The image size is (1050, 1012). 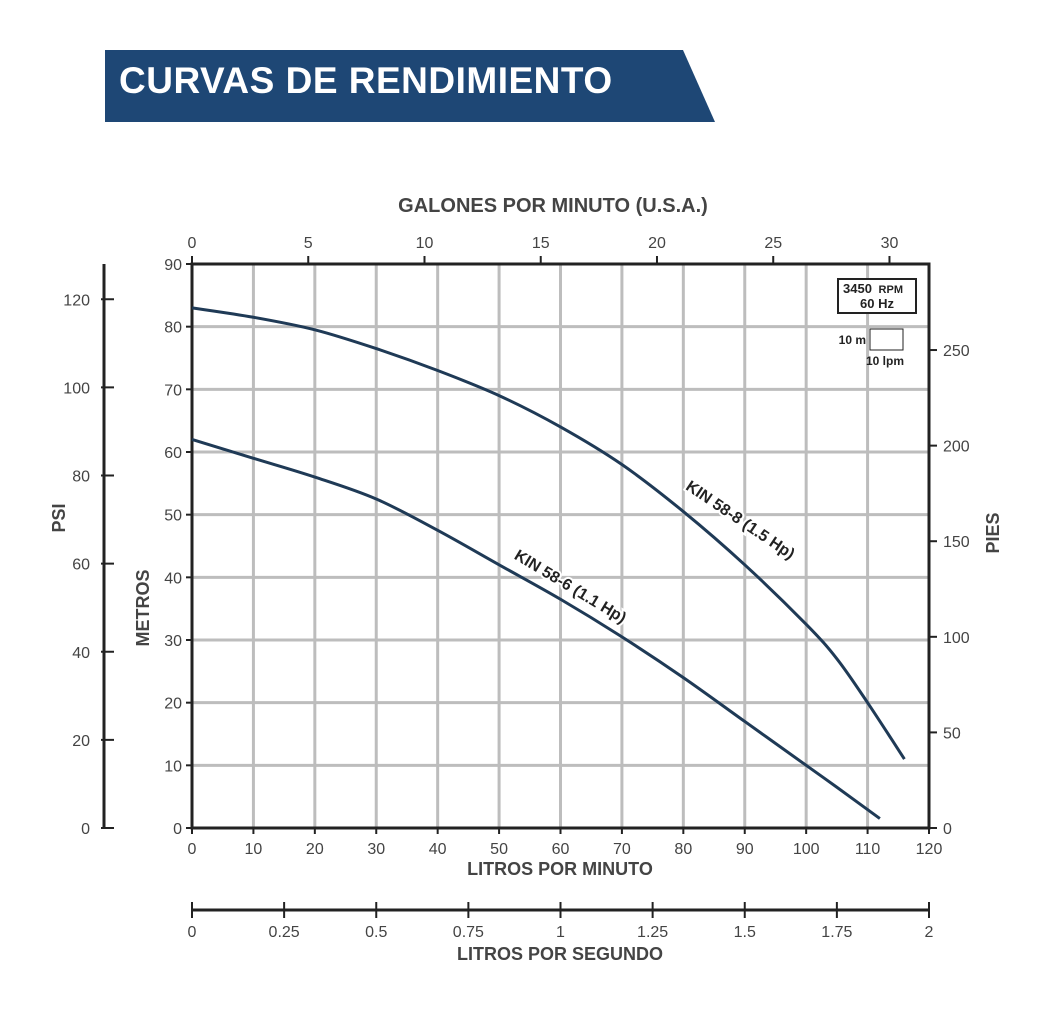 I want to click on info-box: 3450 RPM 60 Hz 10 m 10 lpm, so click(x=877, y=323).